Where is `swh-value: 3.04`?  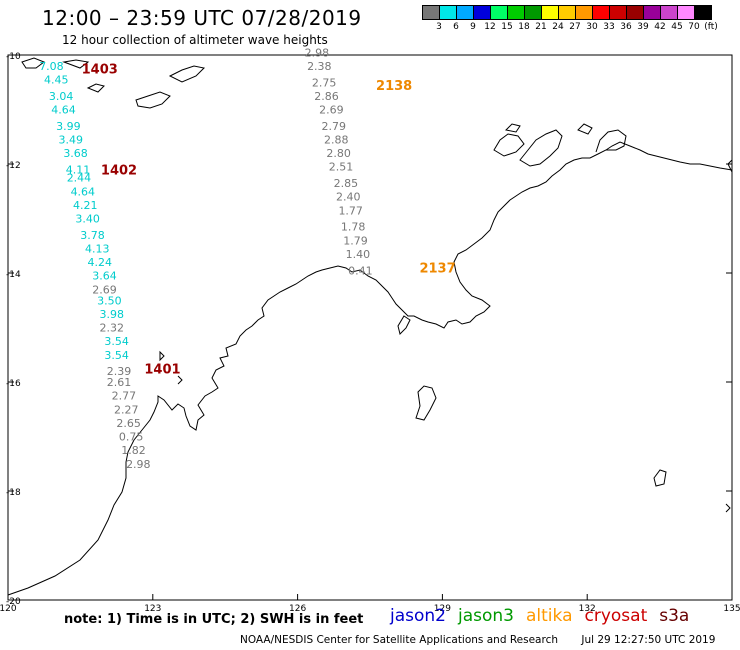 swh-value: 3.04 is located at coordinates (61, 96).